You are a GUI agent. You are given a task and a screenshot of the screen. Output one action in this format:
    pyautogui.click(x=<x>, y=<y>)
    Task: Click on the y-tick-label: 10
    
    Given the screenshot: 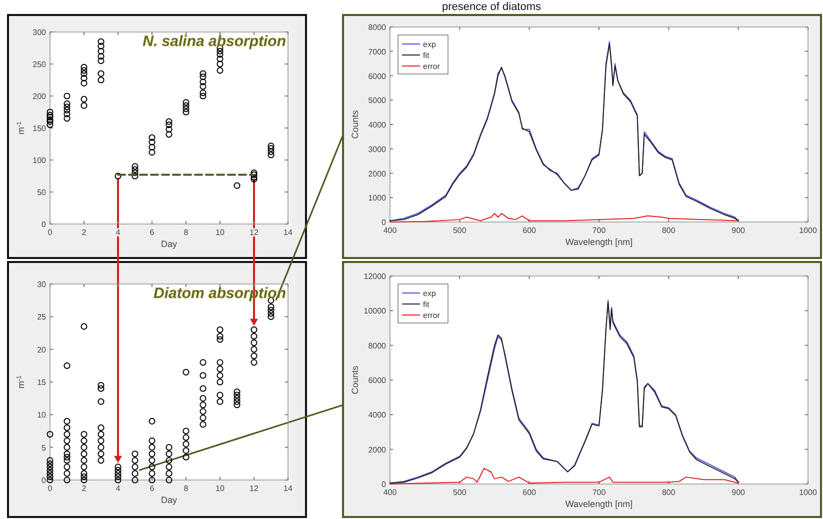 What is the action you would take?
    pyautogui.click(x=42, y=415)
    